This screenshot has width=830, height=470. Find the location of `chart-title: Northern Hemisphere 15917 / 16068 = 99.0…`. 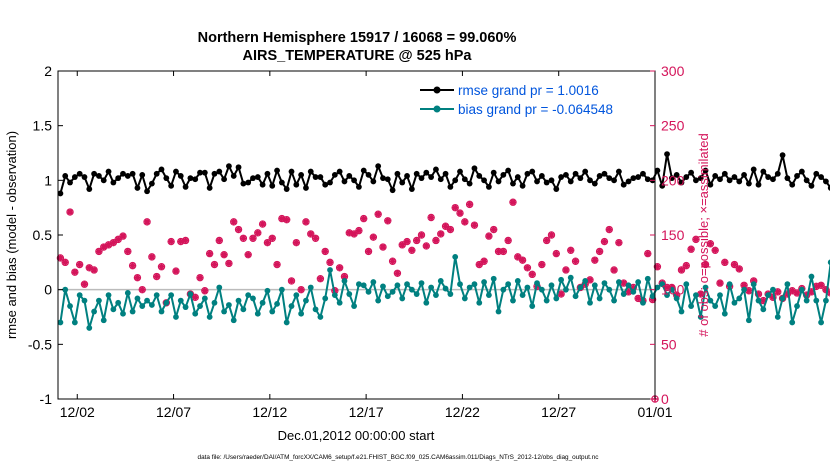

chart-title: Northern Hemisphere 15917 / 16068 = 99.0… is located at coordinates (357, 38).